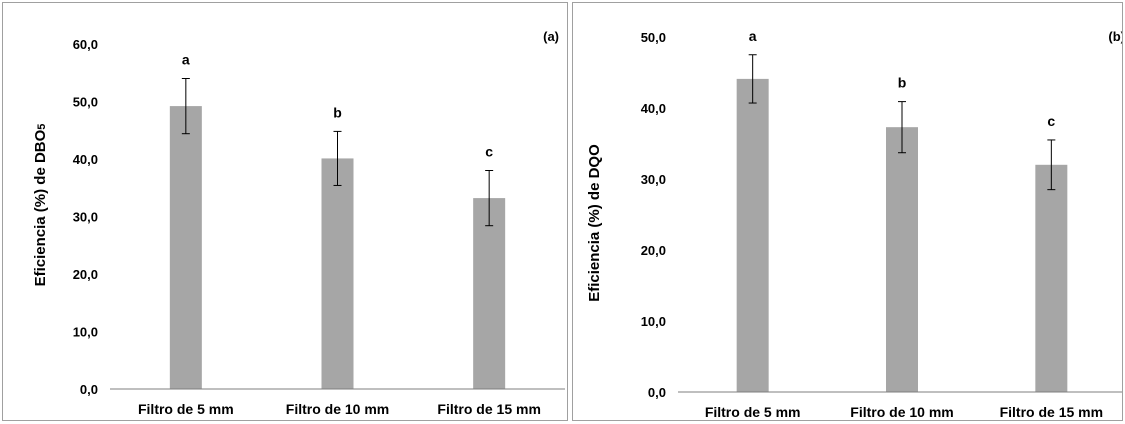  I want to click on chart-a-group-letter: a, so click(186, 60).